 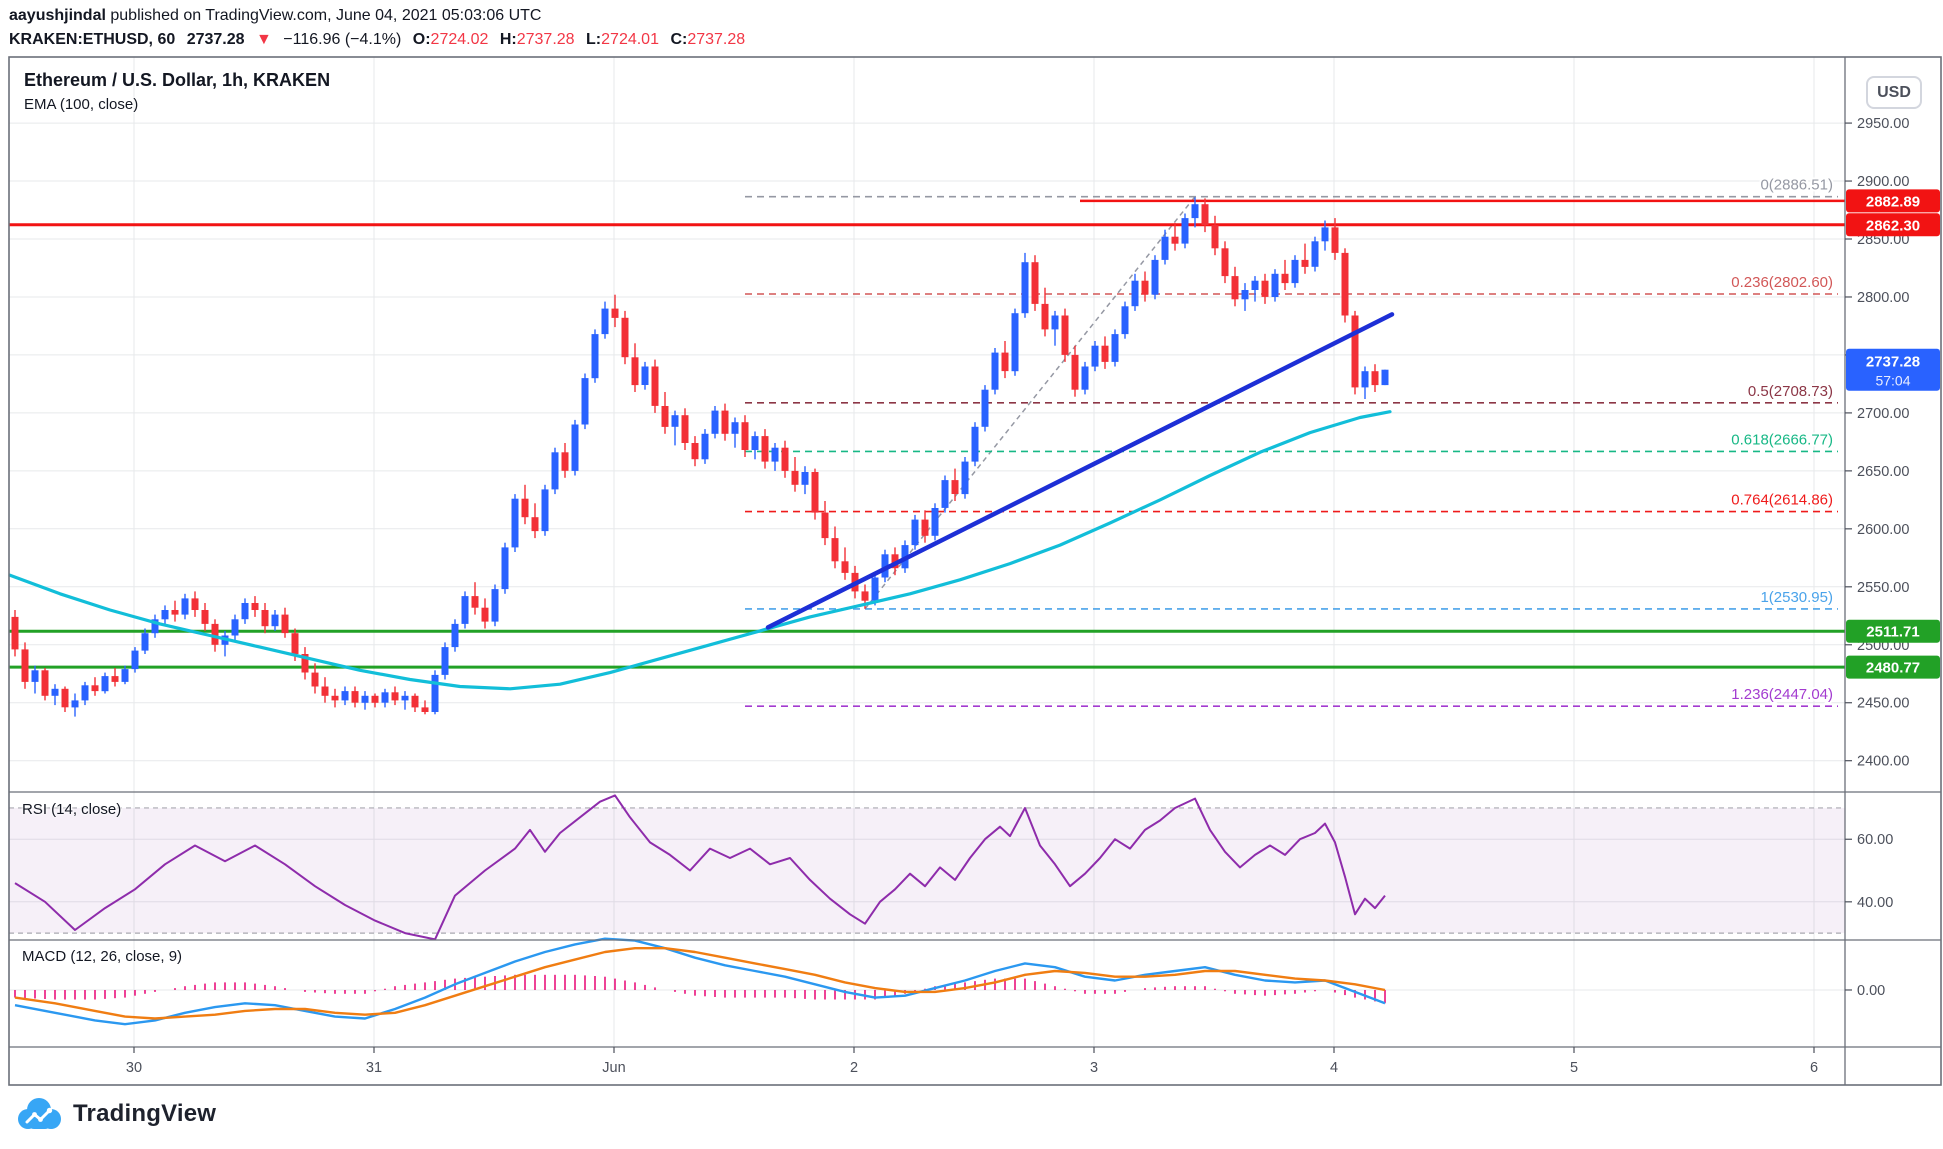 What do you see at coordinates (1334, 1068) in the screenshot?
I see `time-axis-label: 4` at bounding box center [1334, 1068].